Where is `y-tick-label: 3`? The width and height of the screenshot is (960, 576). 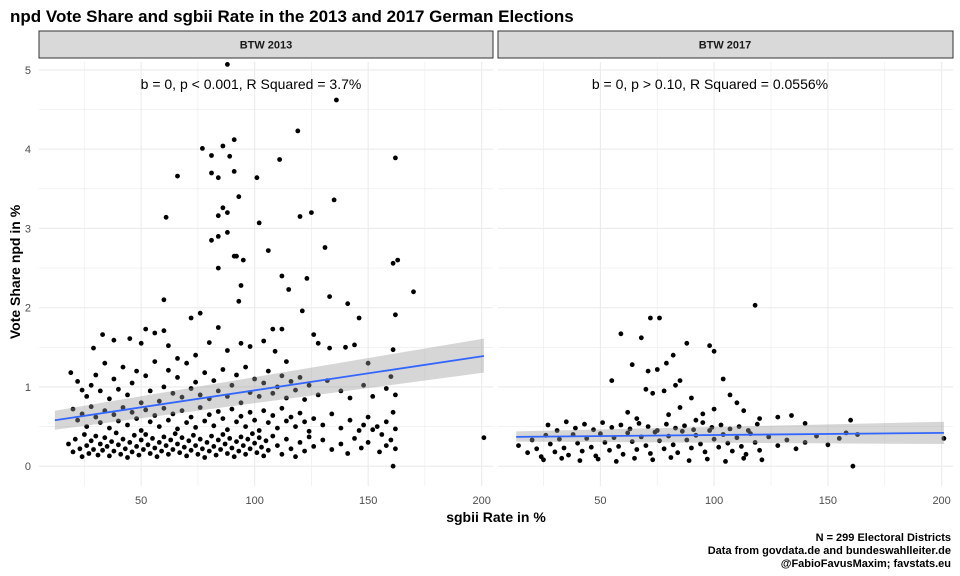
y-tick-label: 3 is located at coordinates (28, 229).